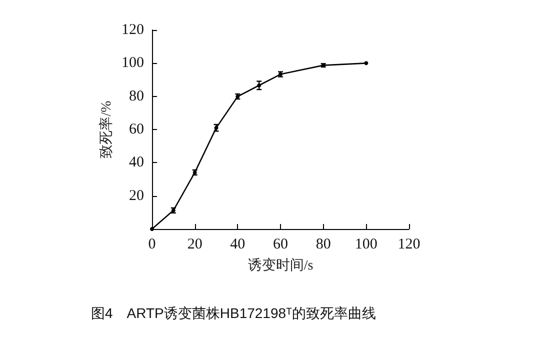  Describe the element at coordinates (152, 244) in the screenshot. I see `x-tick-label: 0` at that location.